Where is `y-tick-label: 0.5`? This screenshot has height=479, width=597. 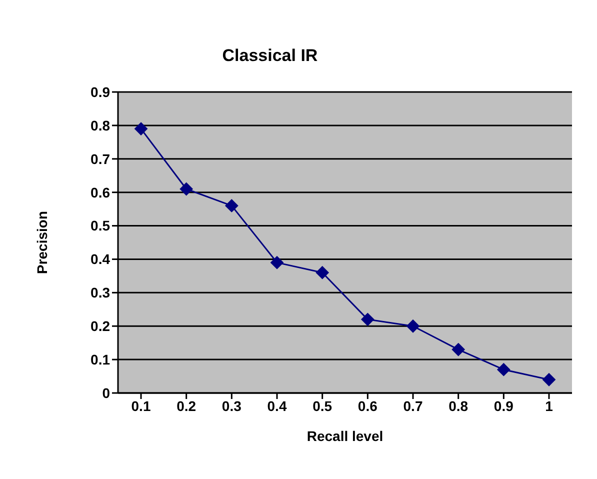 y-tick-label: 0.5 is located at coordinates (100, 226).